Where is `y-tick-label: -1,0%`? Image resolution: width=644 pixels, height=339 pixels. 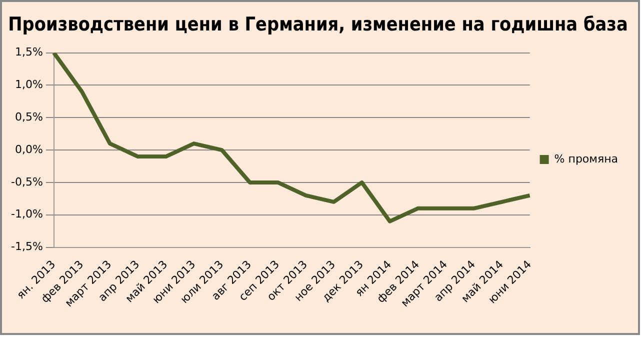
y-tick-label: -1,0% is located at coordinates (26, 214).